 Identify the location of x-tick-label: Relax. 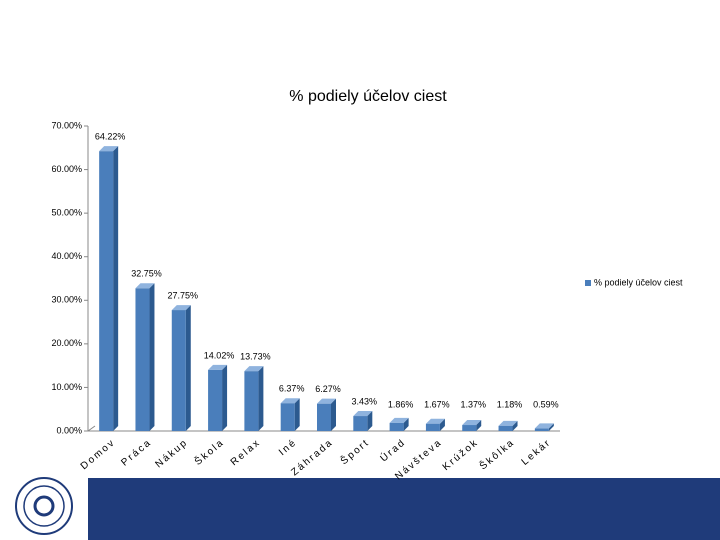
(246, 452).